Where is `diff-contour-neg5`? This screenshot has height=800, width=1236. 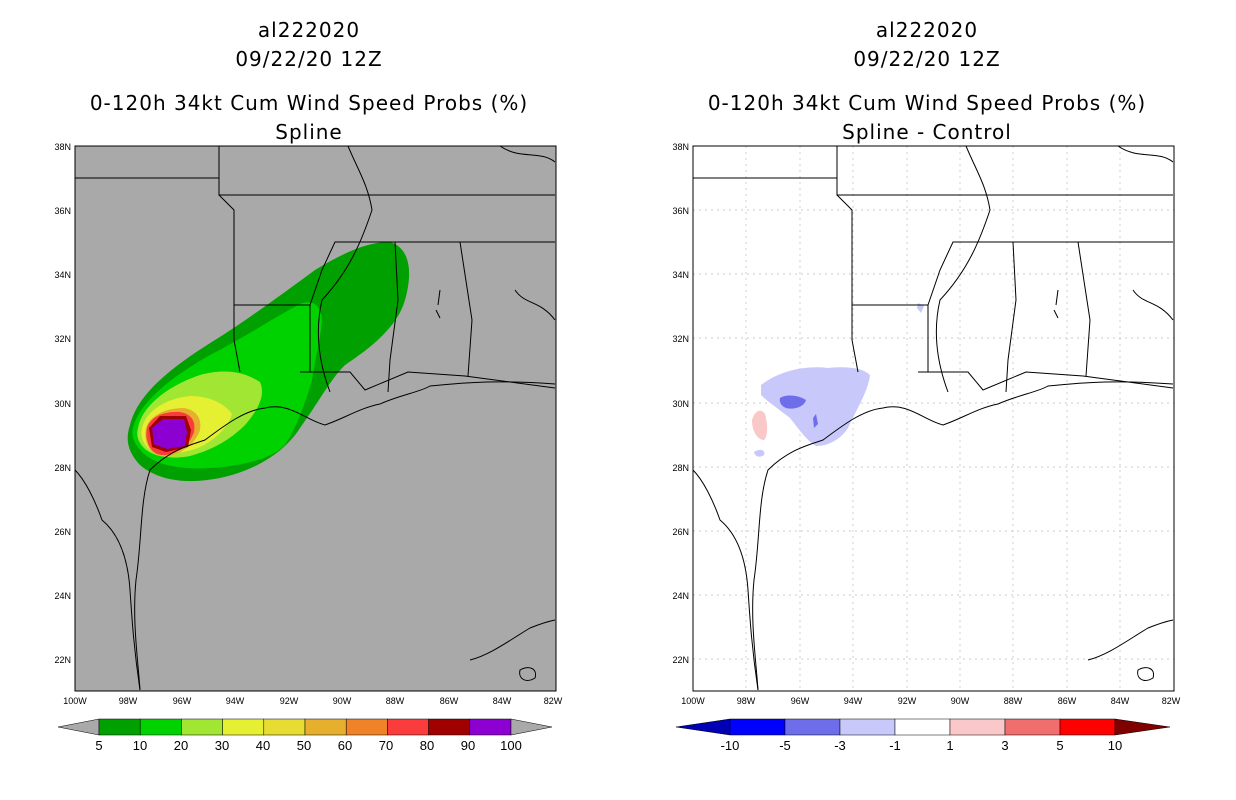
diff-contour-neg5 is located at coordinates (792, 402).